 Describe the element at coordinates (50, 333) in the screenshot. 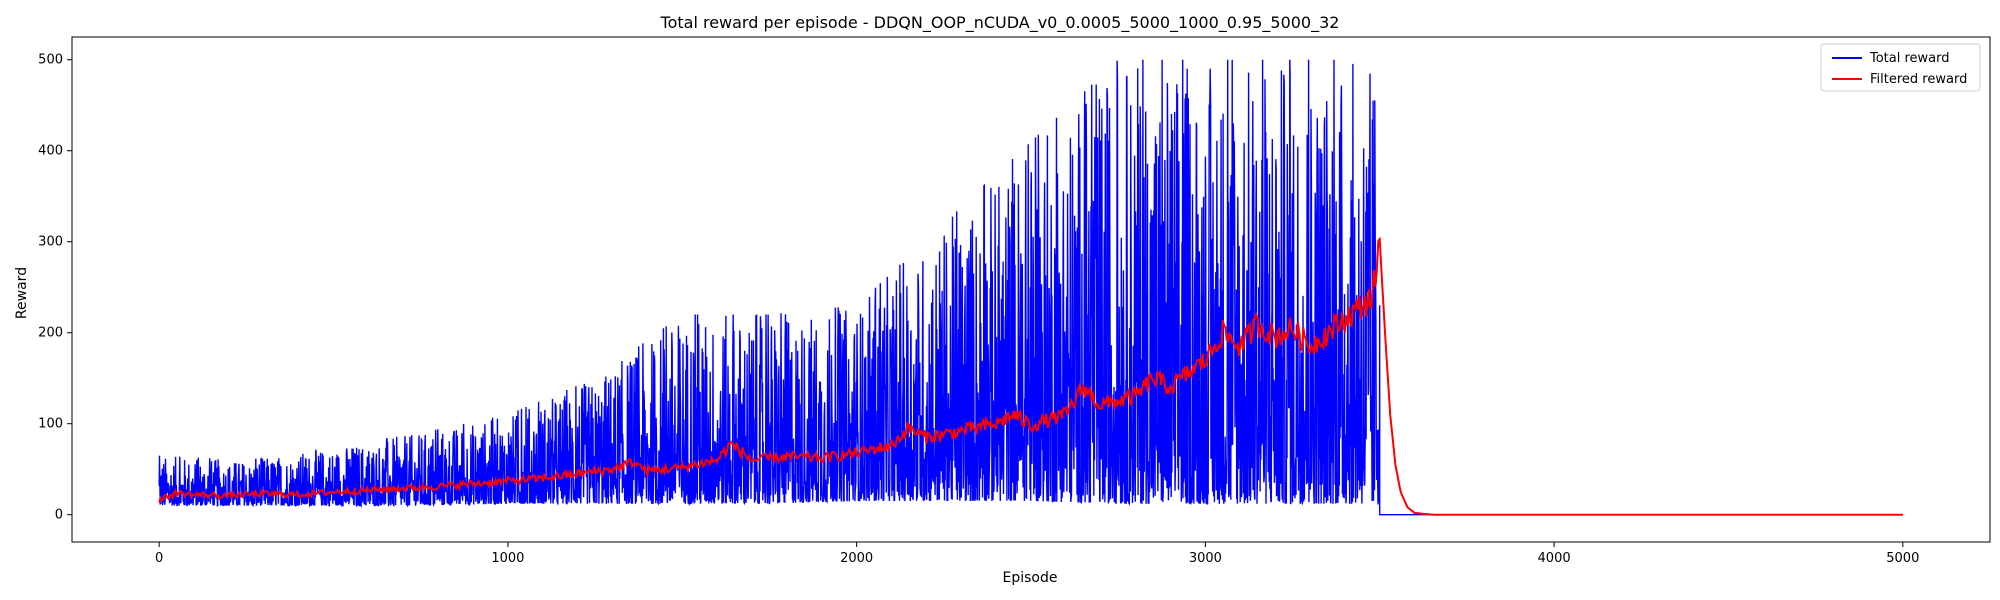

I see `y-tick-label: 200` at that location.